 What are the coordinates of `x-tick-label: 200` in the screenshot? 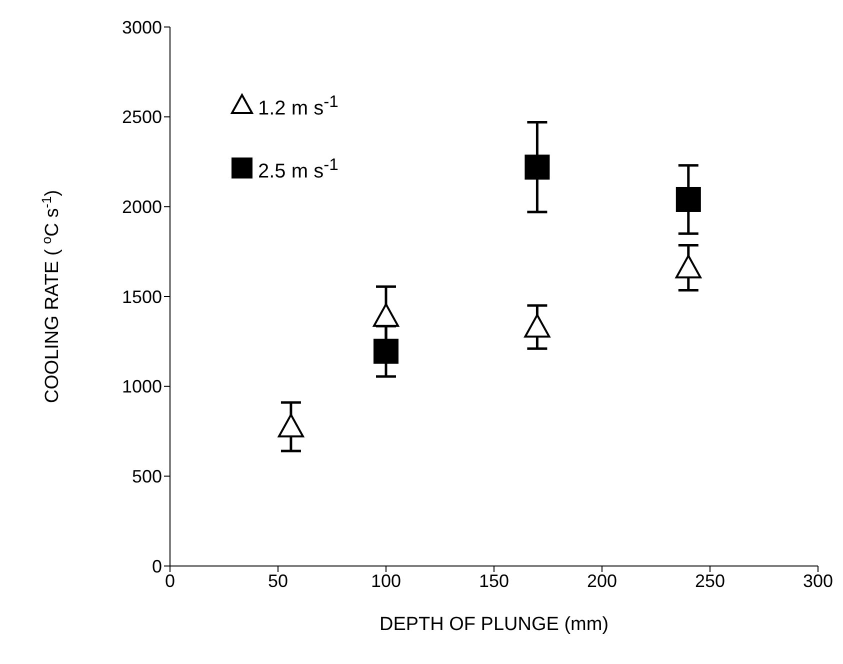 It's located at (602, 580).